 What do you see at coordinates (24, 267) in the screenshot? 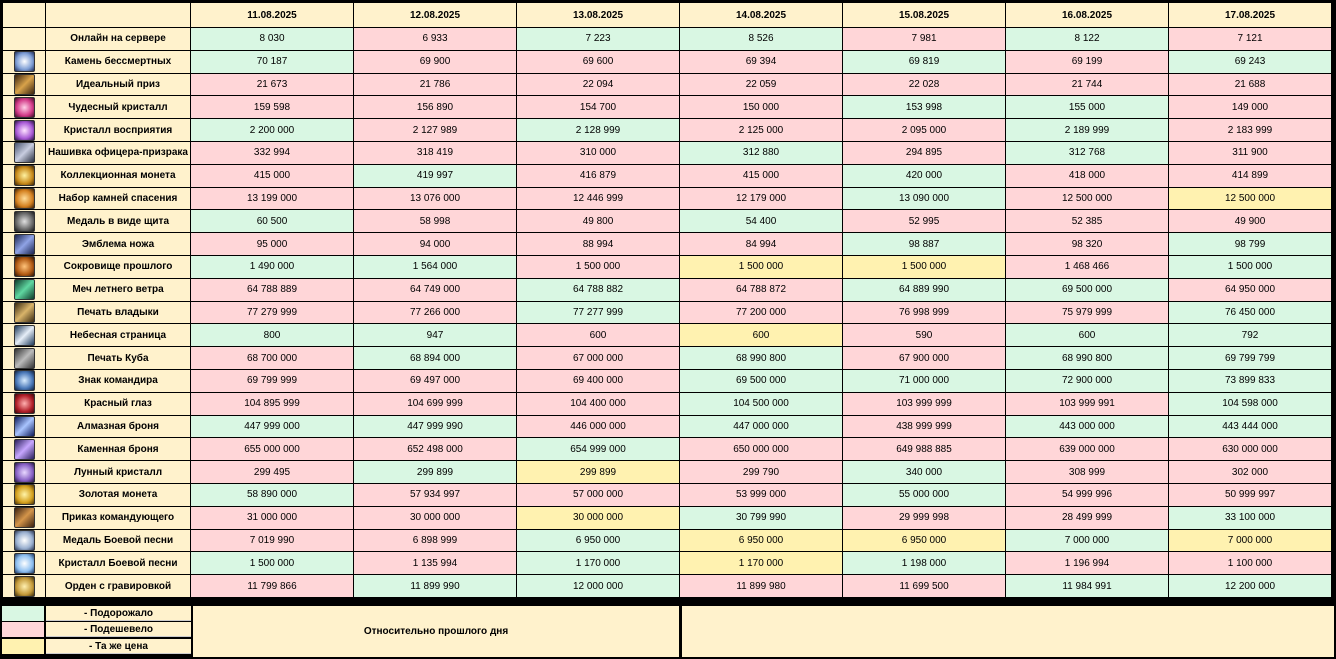
I see `past-treasure-icon` at bounding box center [24, 267].